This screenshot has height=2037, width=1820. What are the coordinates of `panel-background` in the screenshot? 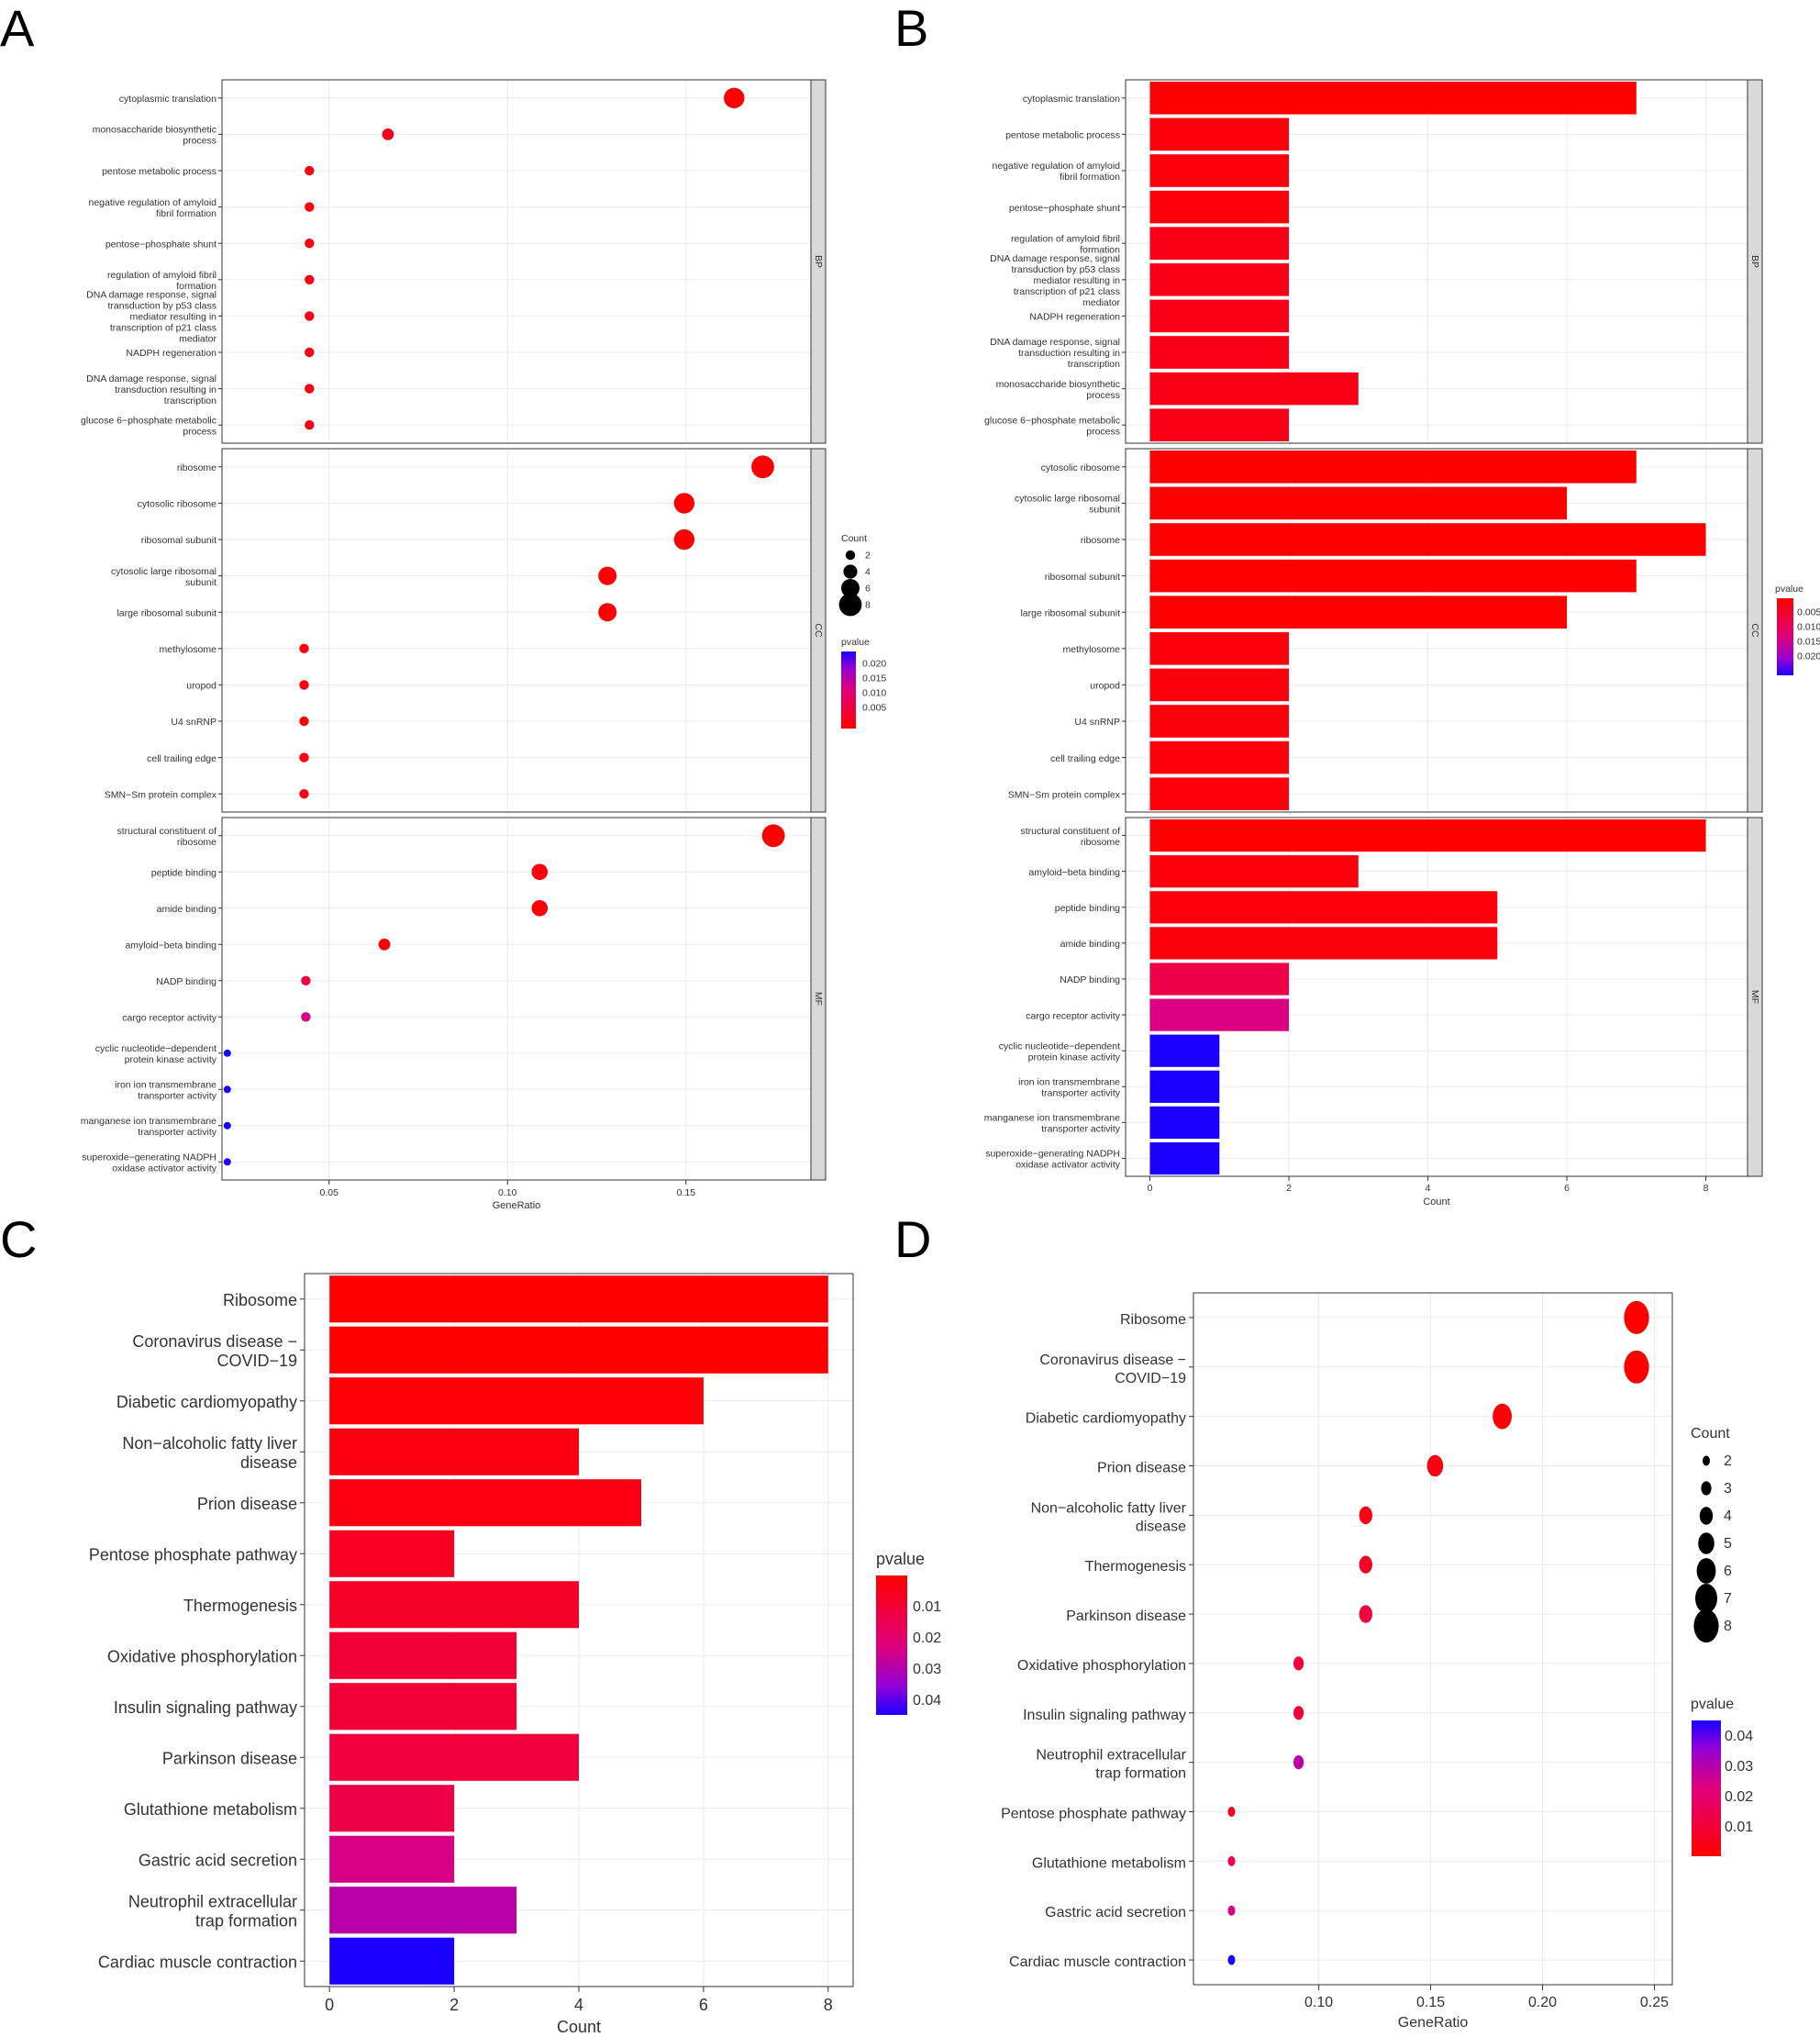 It's located at (1432, 1639).